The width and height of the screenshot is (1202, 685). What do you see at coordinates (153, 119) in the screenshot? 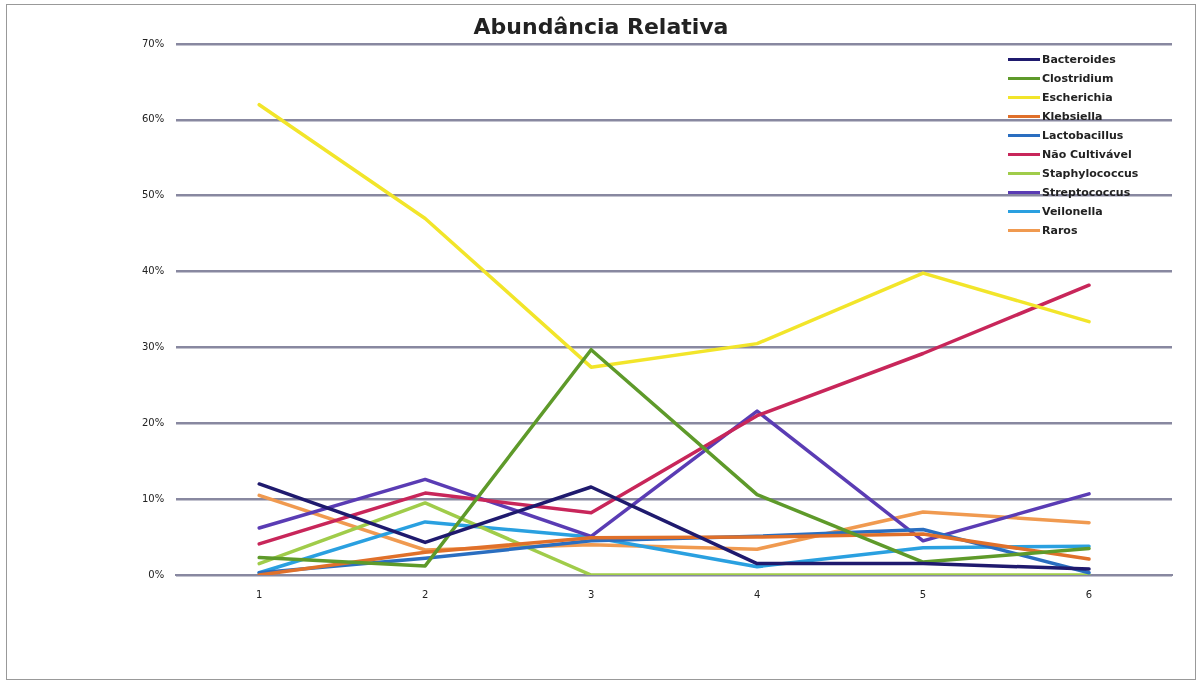
I see `y-tick-label: 60%` at bounding box center [153, 119].